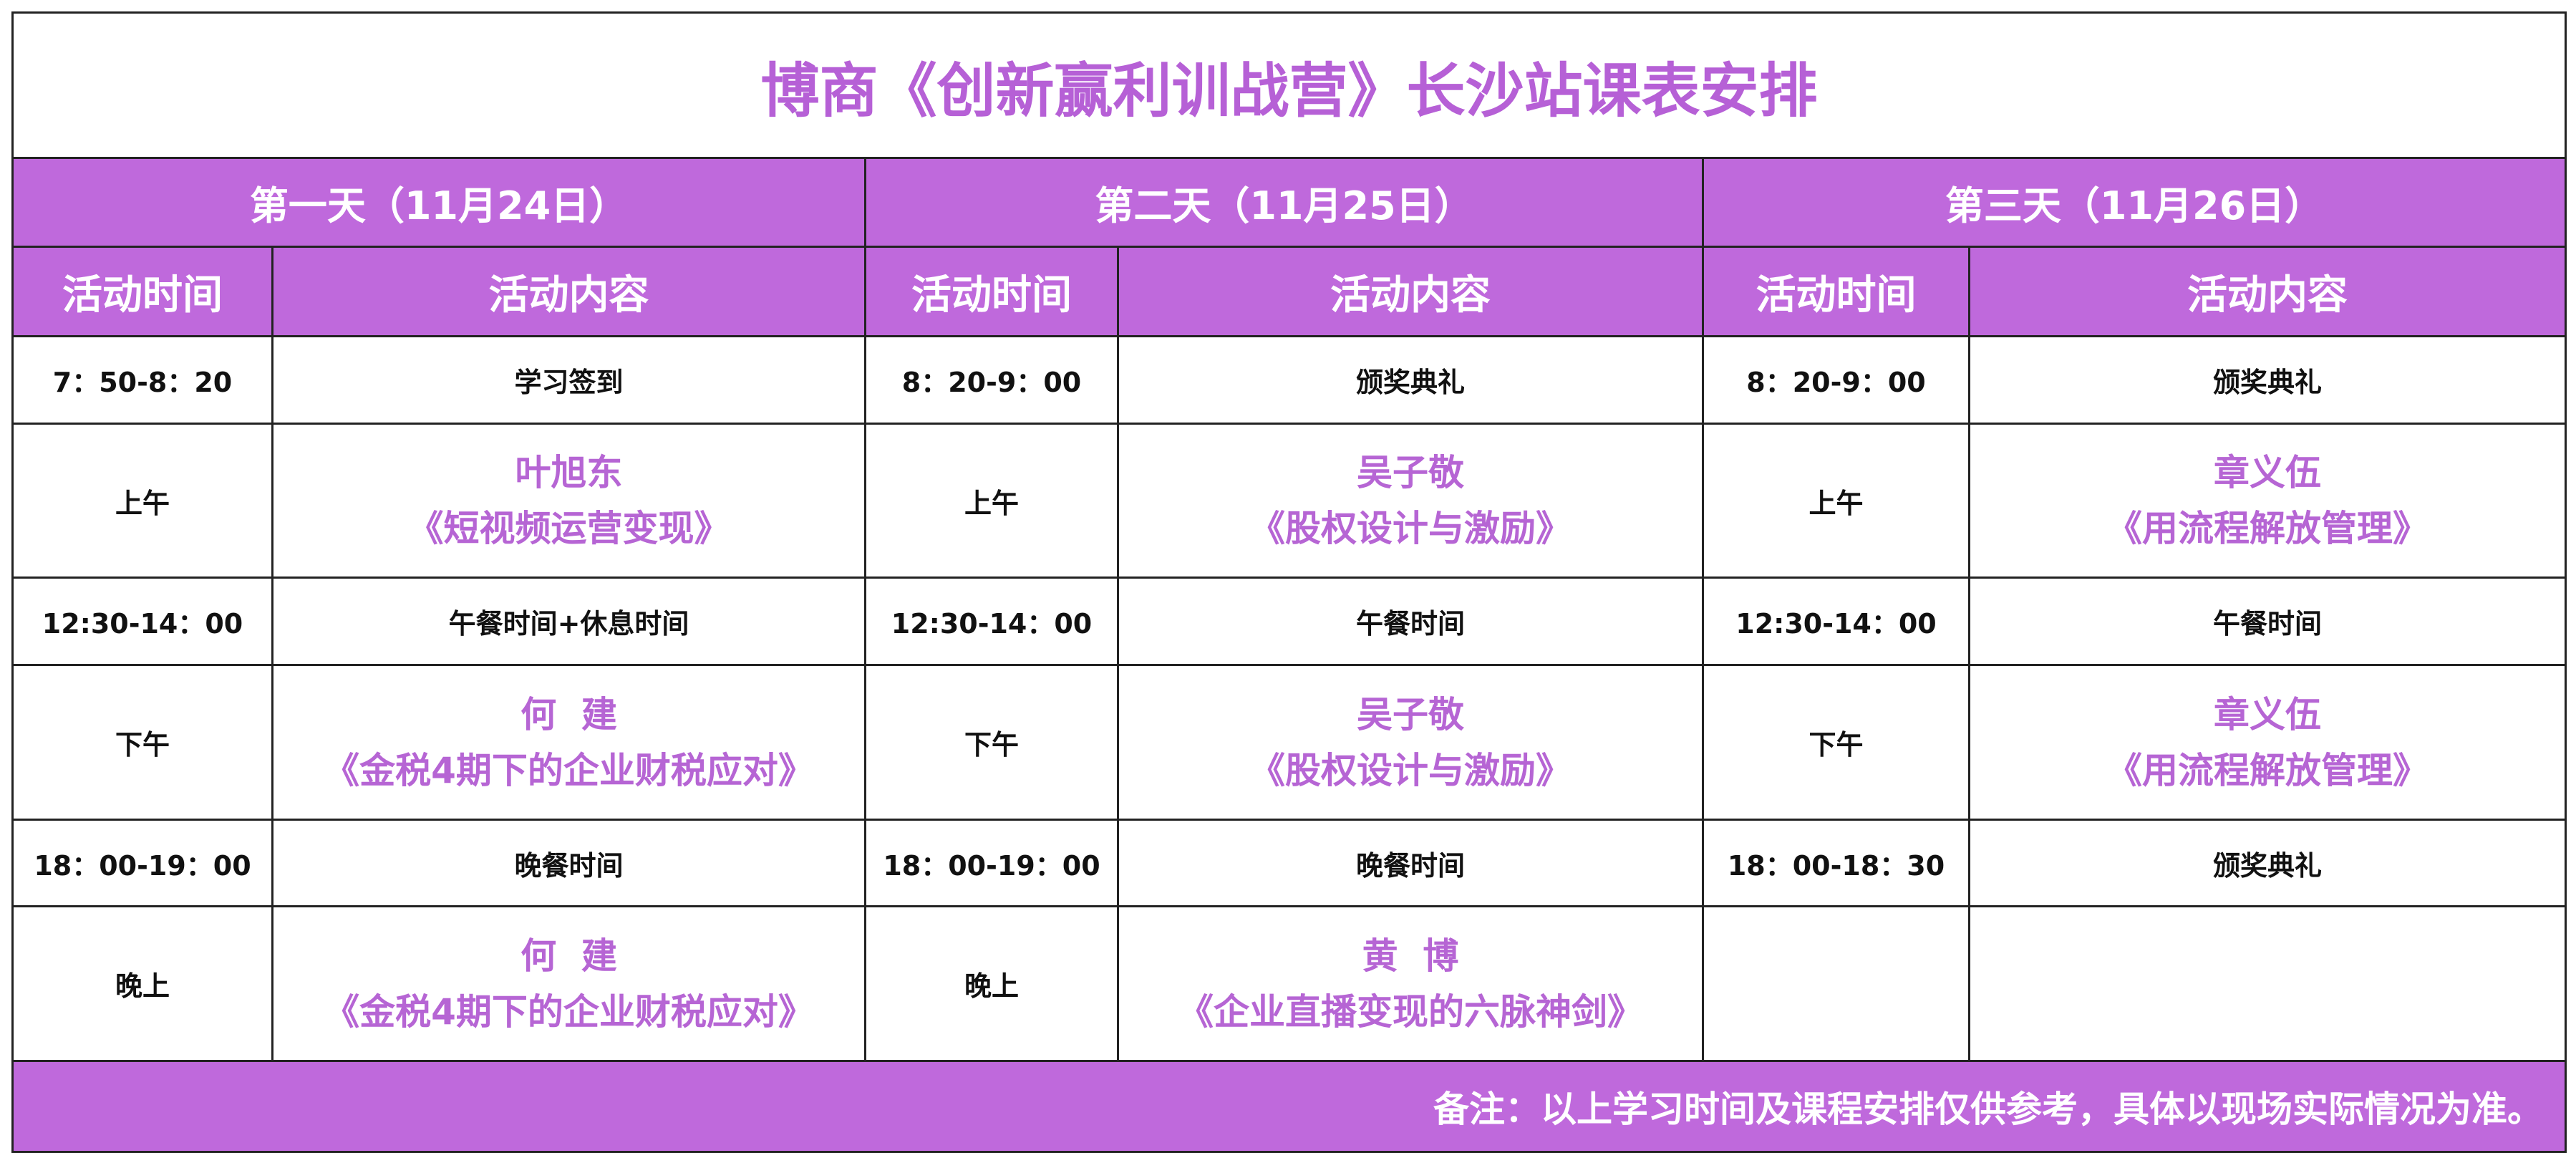 The width and height of the screenshot is (2576, 1153). What do you see at coordinates (569, 472) in the screenshot?
I see `speaker: 叶旭东` at bounding box center [569, 472].